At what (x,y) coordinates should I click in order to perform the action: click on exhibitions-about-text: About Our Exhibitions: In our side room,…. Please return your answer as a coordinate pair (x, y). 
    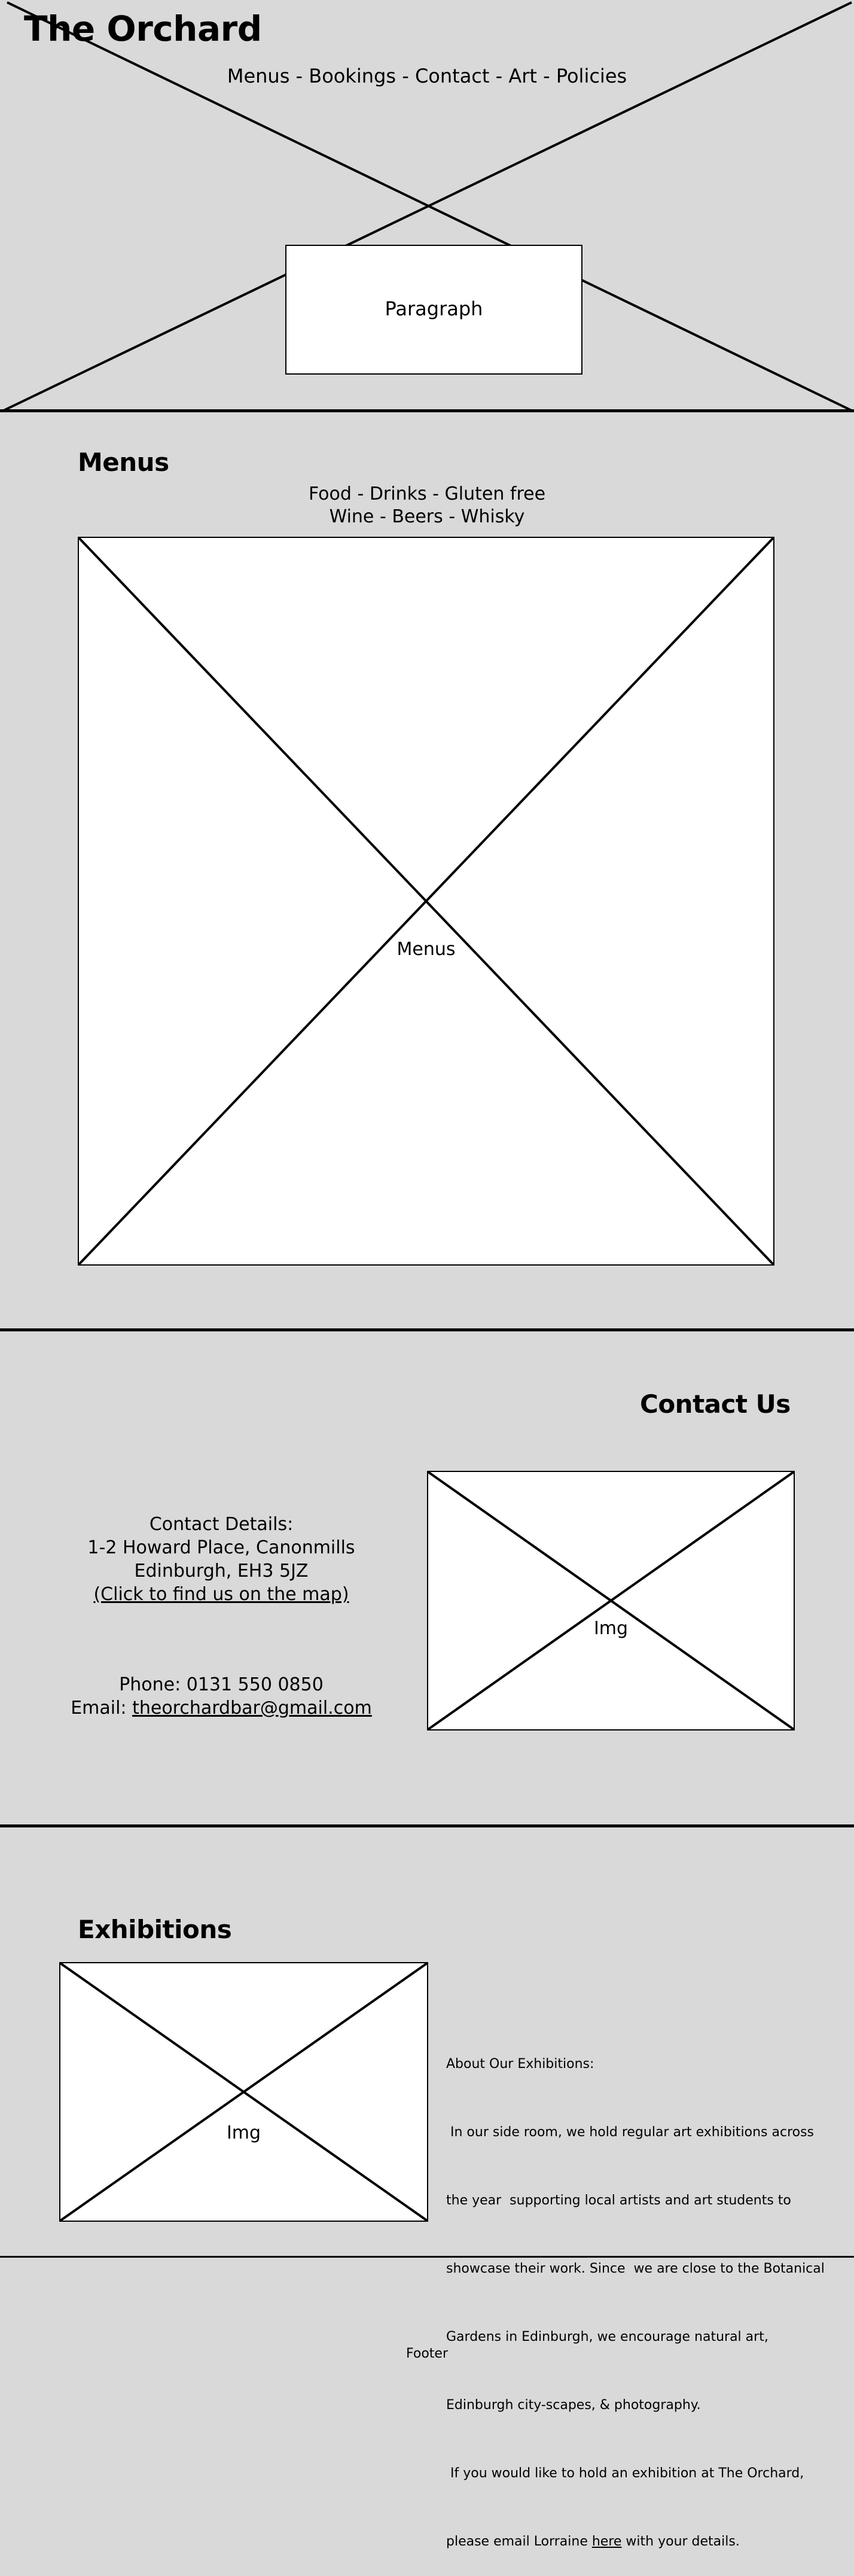
    Looking at the image, I should click on (643, 2292).